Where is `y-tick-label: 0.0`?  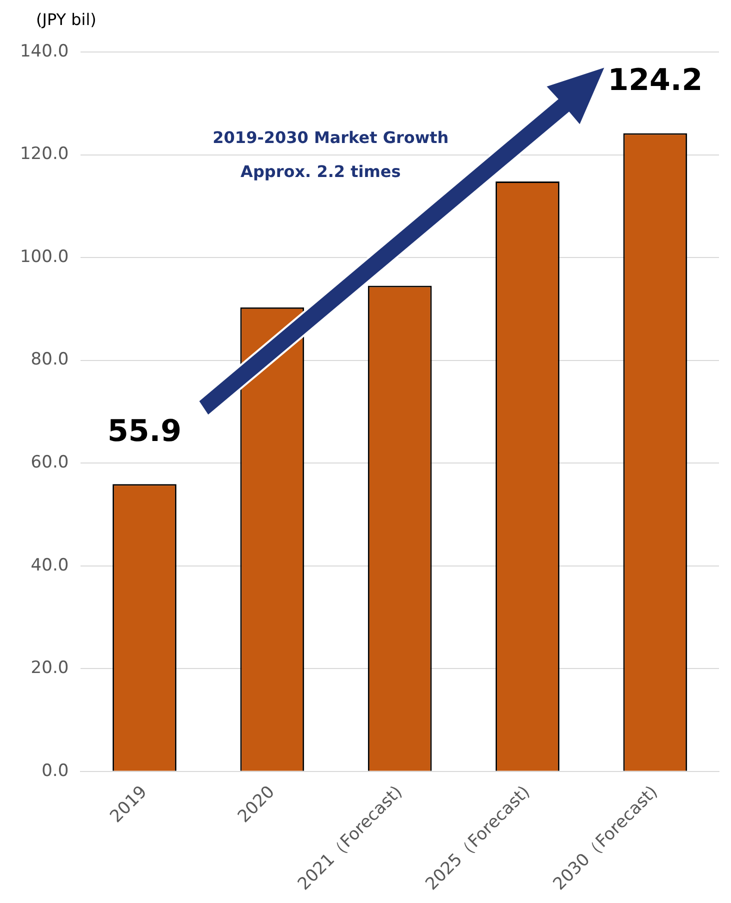
y-tick-label: 0.0 is located at coordinates (55, 770).